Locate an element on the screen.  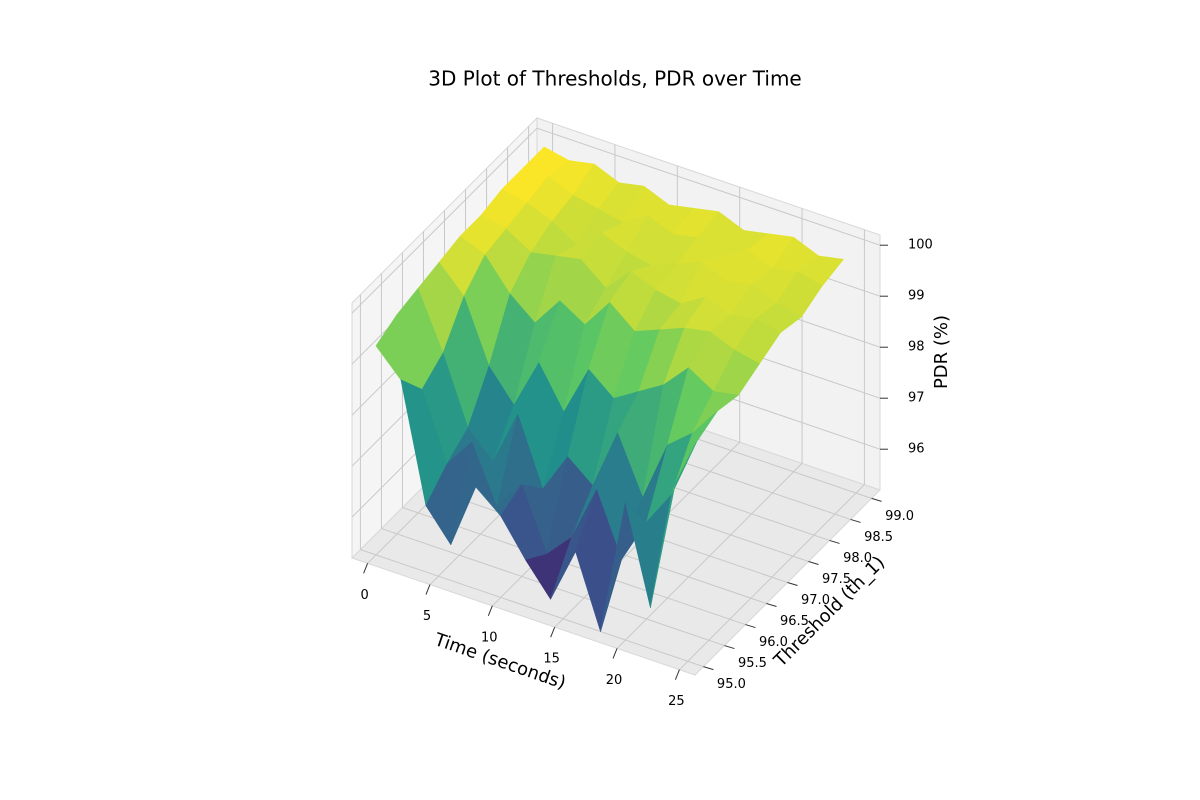
x-tick-label: 10 is located at coordinates (489, 637).